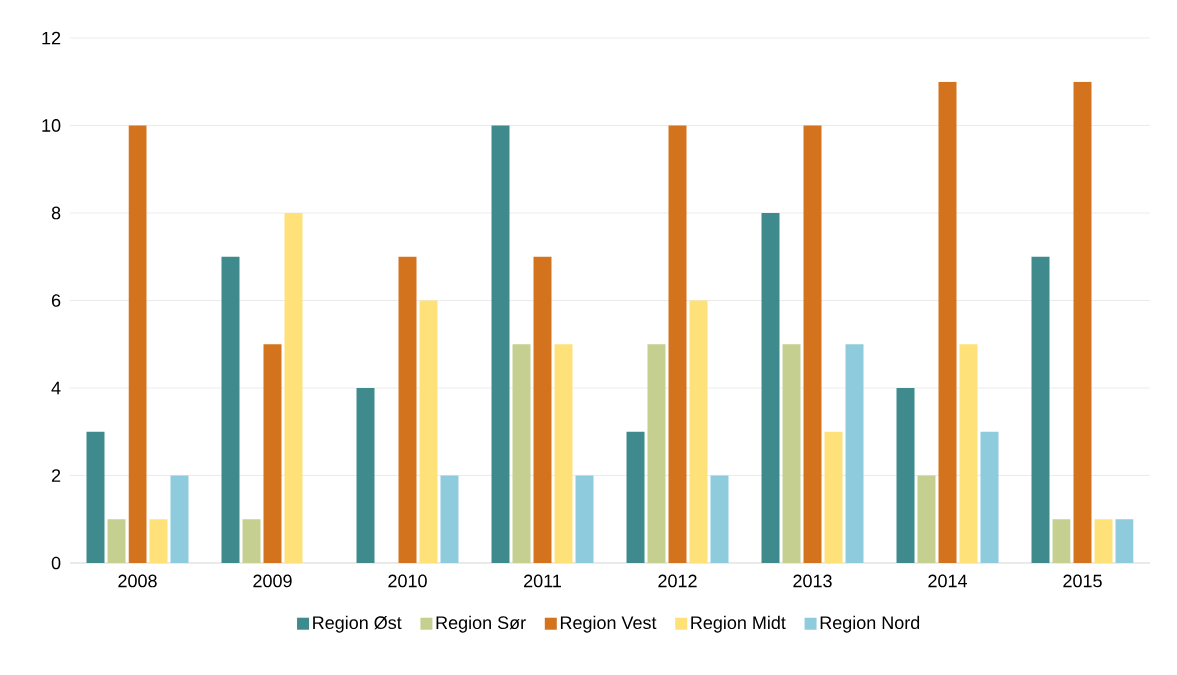 This screenshot has height=675, width=1177. Describe the element at coordinates (51, 38) in the screenshot. I see `y-tick-label: 12` at that location.